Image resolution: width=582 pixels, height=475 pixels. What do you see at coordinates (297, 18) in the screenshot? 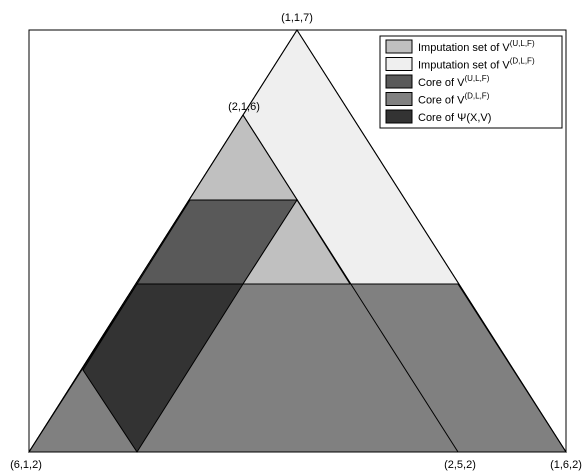
I see `vertex-label-top: (1,1,7)` at bounding box center [297, 18].